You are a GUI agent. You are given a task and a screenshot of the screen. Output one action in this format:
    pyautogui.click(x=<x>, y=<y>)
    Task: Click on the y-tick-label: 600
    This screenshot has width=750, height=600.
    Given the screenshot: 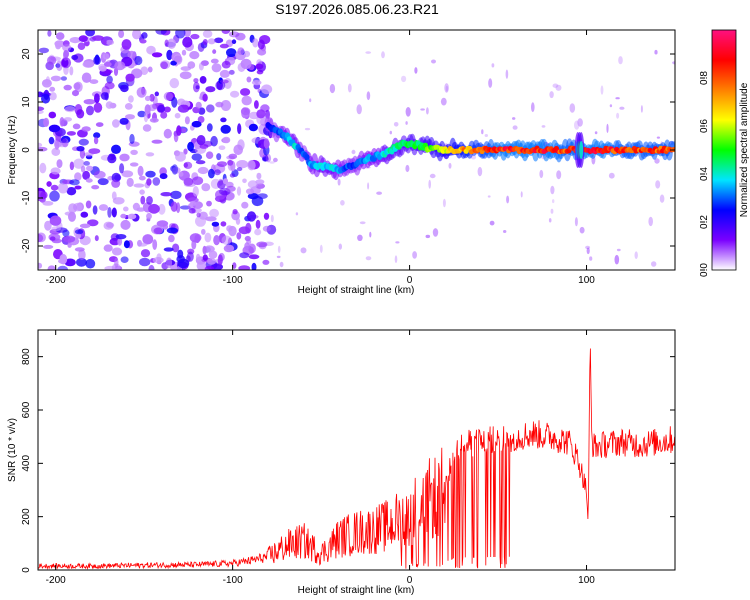 What is the action you would take?
    pyautogui.click(x=26, y=409)
    